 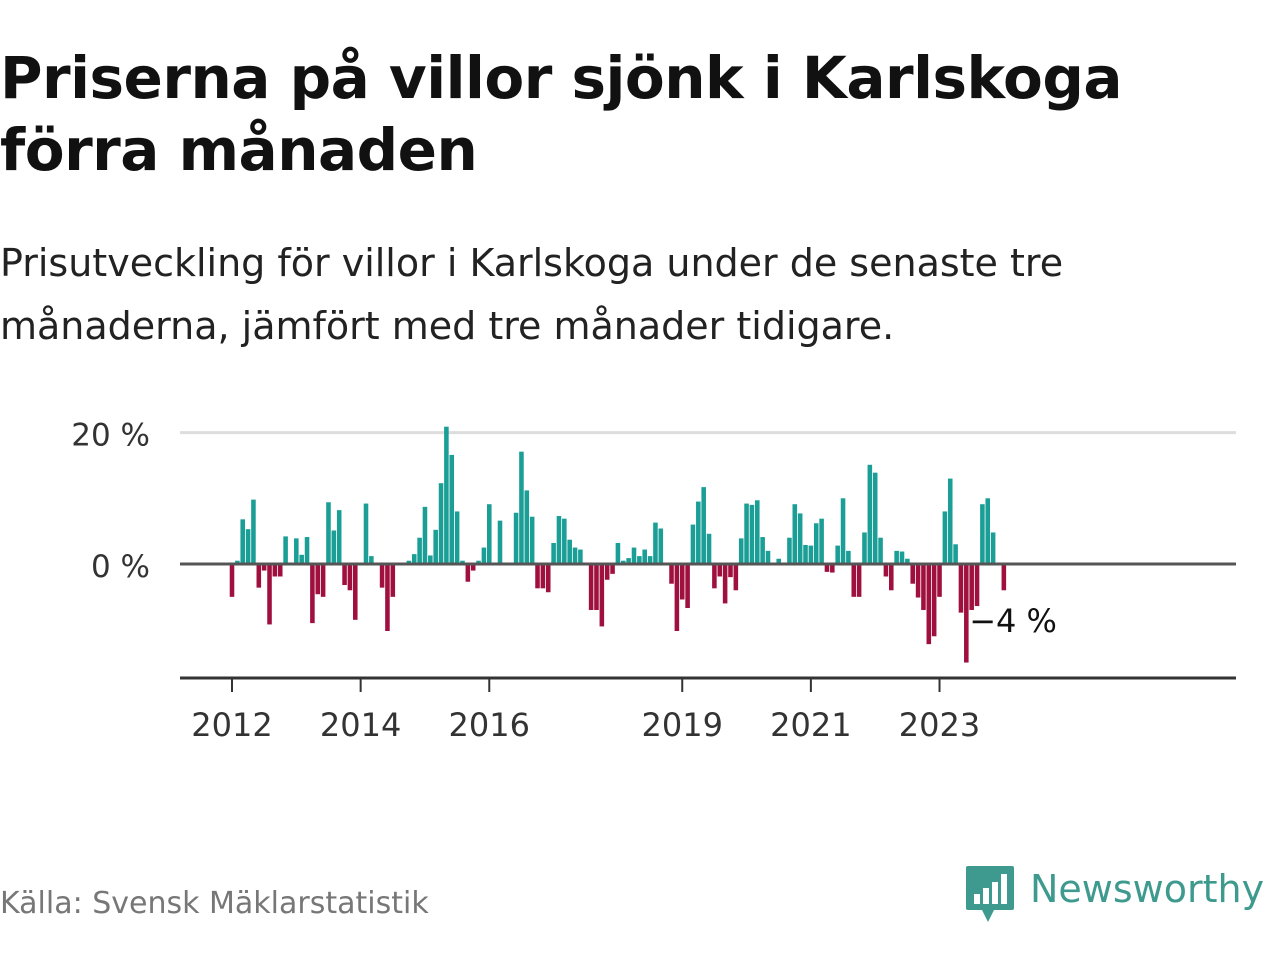 What do you see at coordinates (489, 725) in the screenshot?
I see `x-tick-label: 2016` at bounding box center [489, 725].